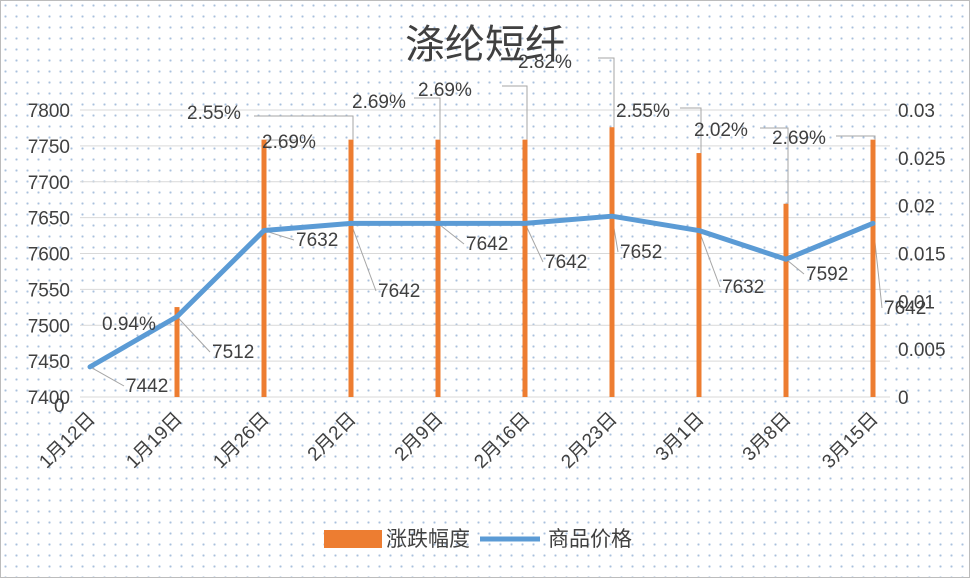  Describe the element at coordinates (922, 350) in the screenshot. I see `right-axis-tick-label: 0.005` at that location.